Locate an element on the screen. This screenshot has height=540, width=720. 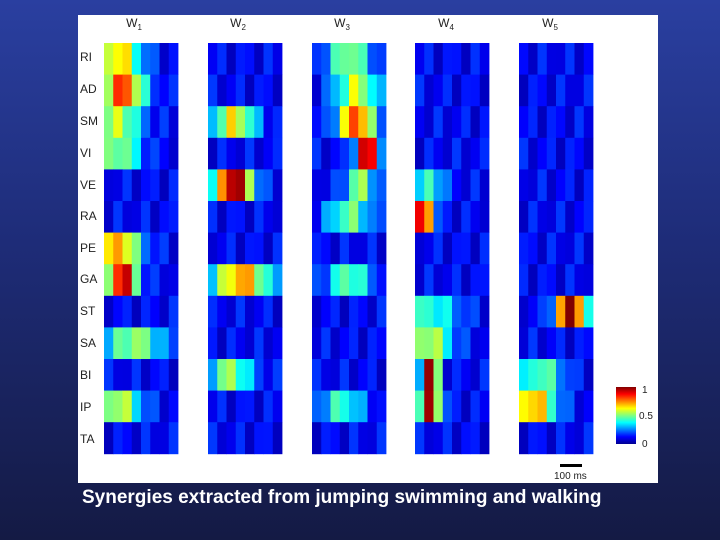
colorbar is located at coordinates (626, 415).